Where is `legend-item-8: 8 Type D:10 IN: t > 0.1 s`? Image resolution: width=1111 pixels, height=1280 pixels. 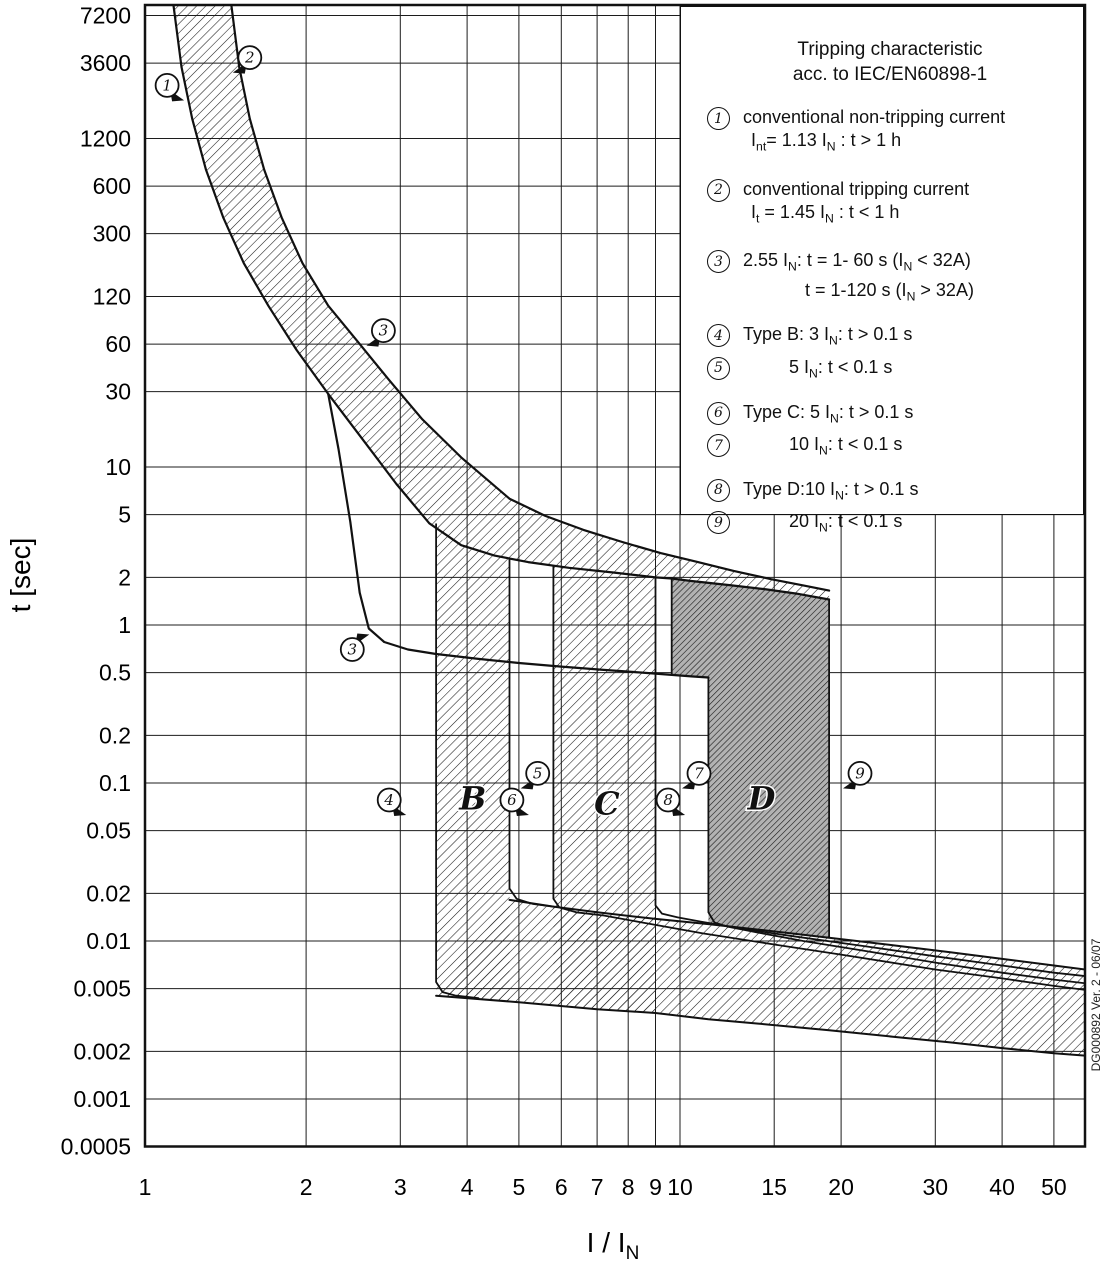 legend-item-8: 8 Type D:10 IN: t > 0.1 s is located at coordinates (890, 493).